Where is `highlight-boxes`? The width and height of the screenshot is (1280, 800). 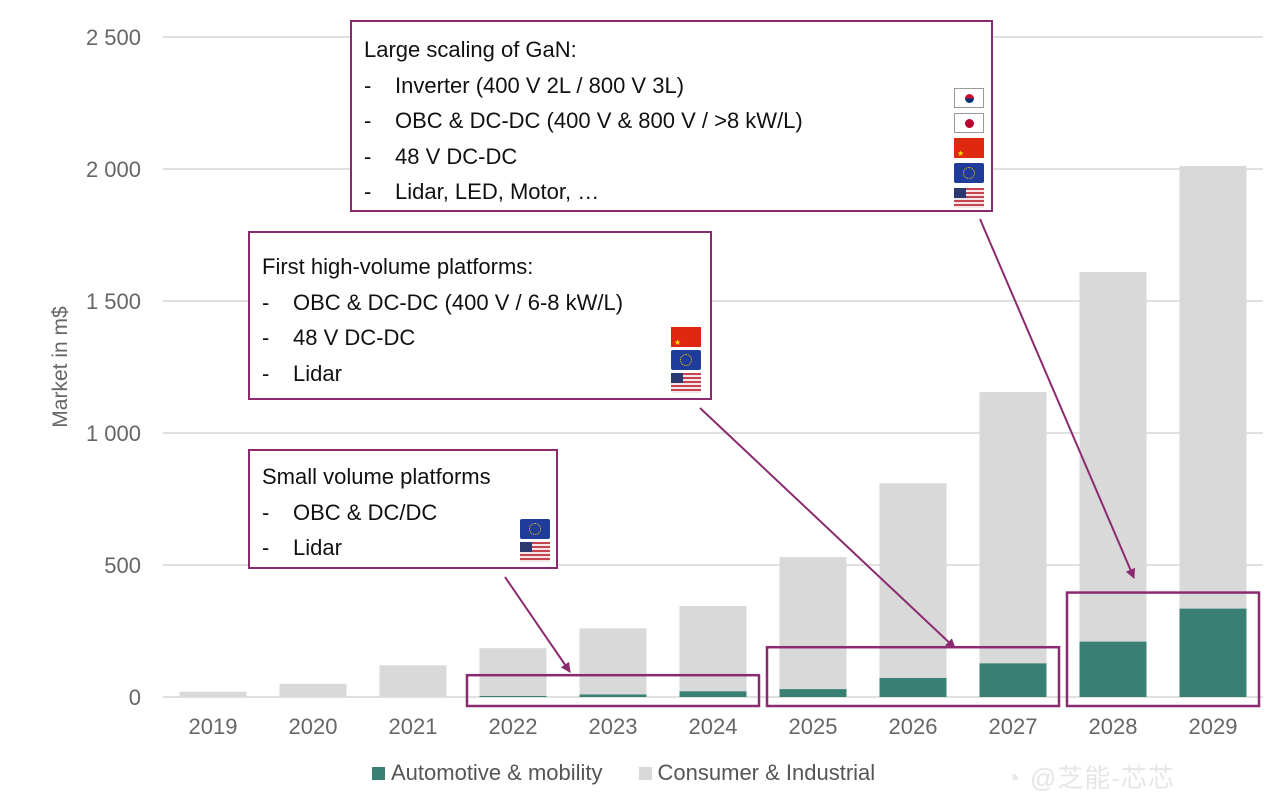 highlight-boxes is located at coordinates (863, 649).